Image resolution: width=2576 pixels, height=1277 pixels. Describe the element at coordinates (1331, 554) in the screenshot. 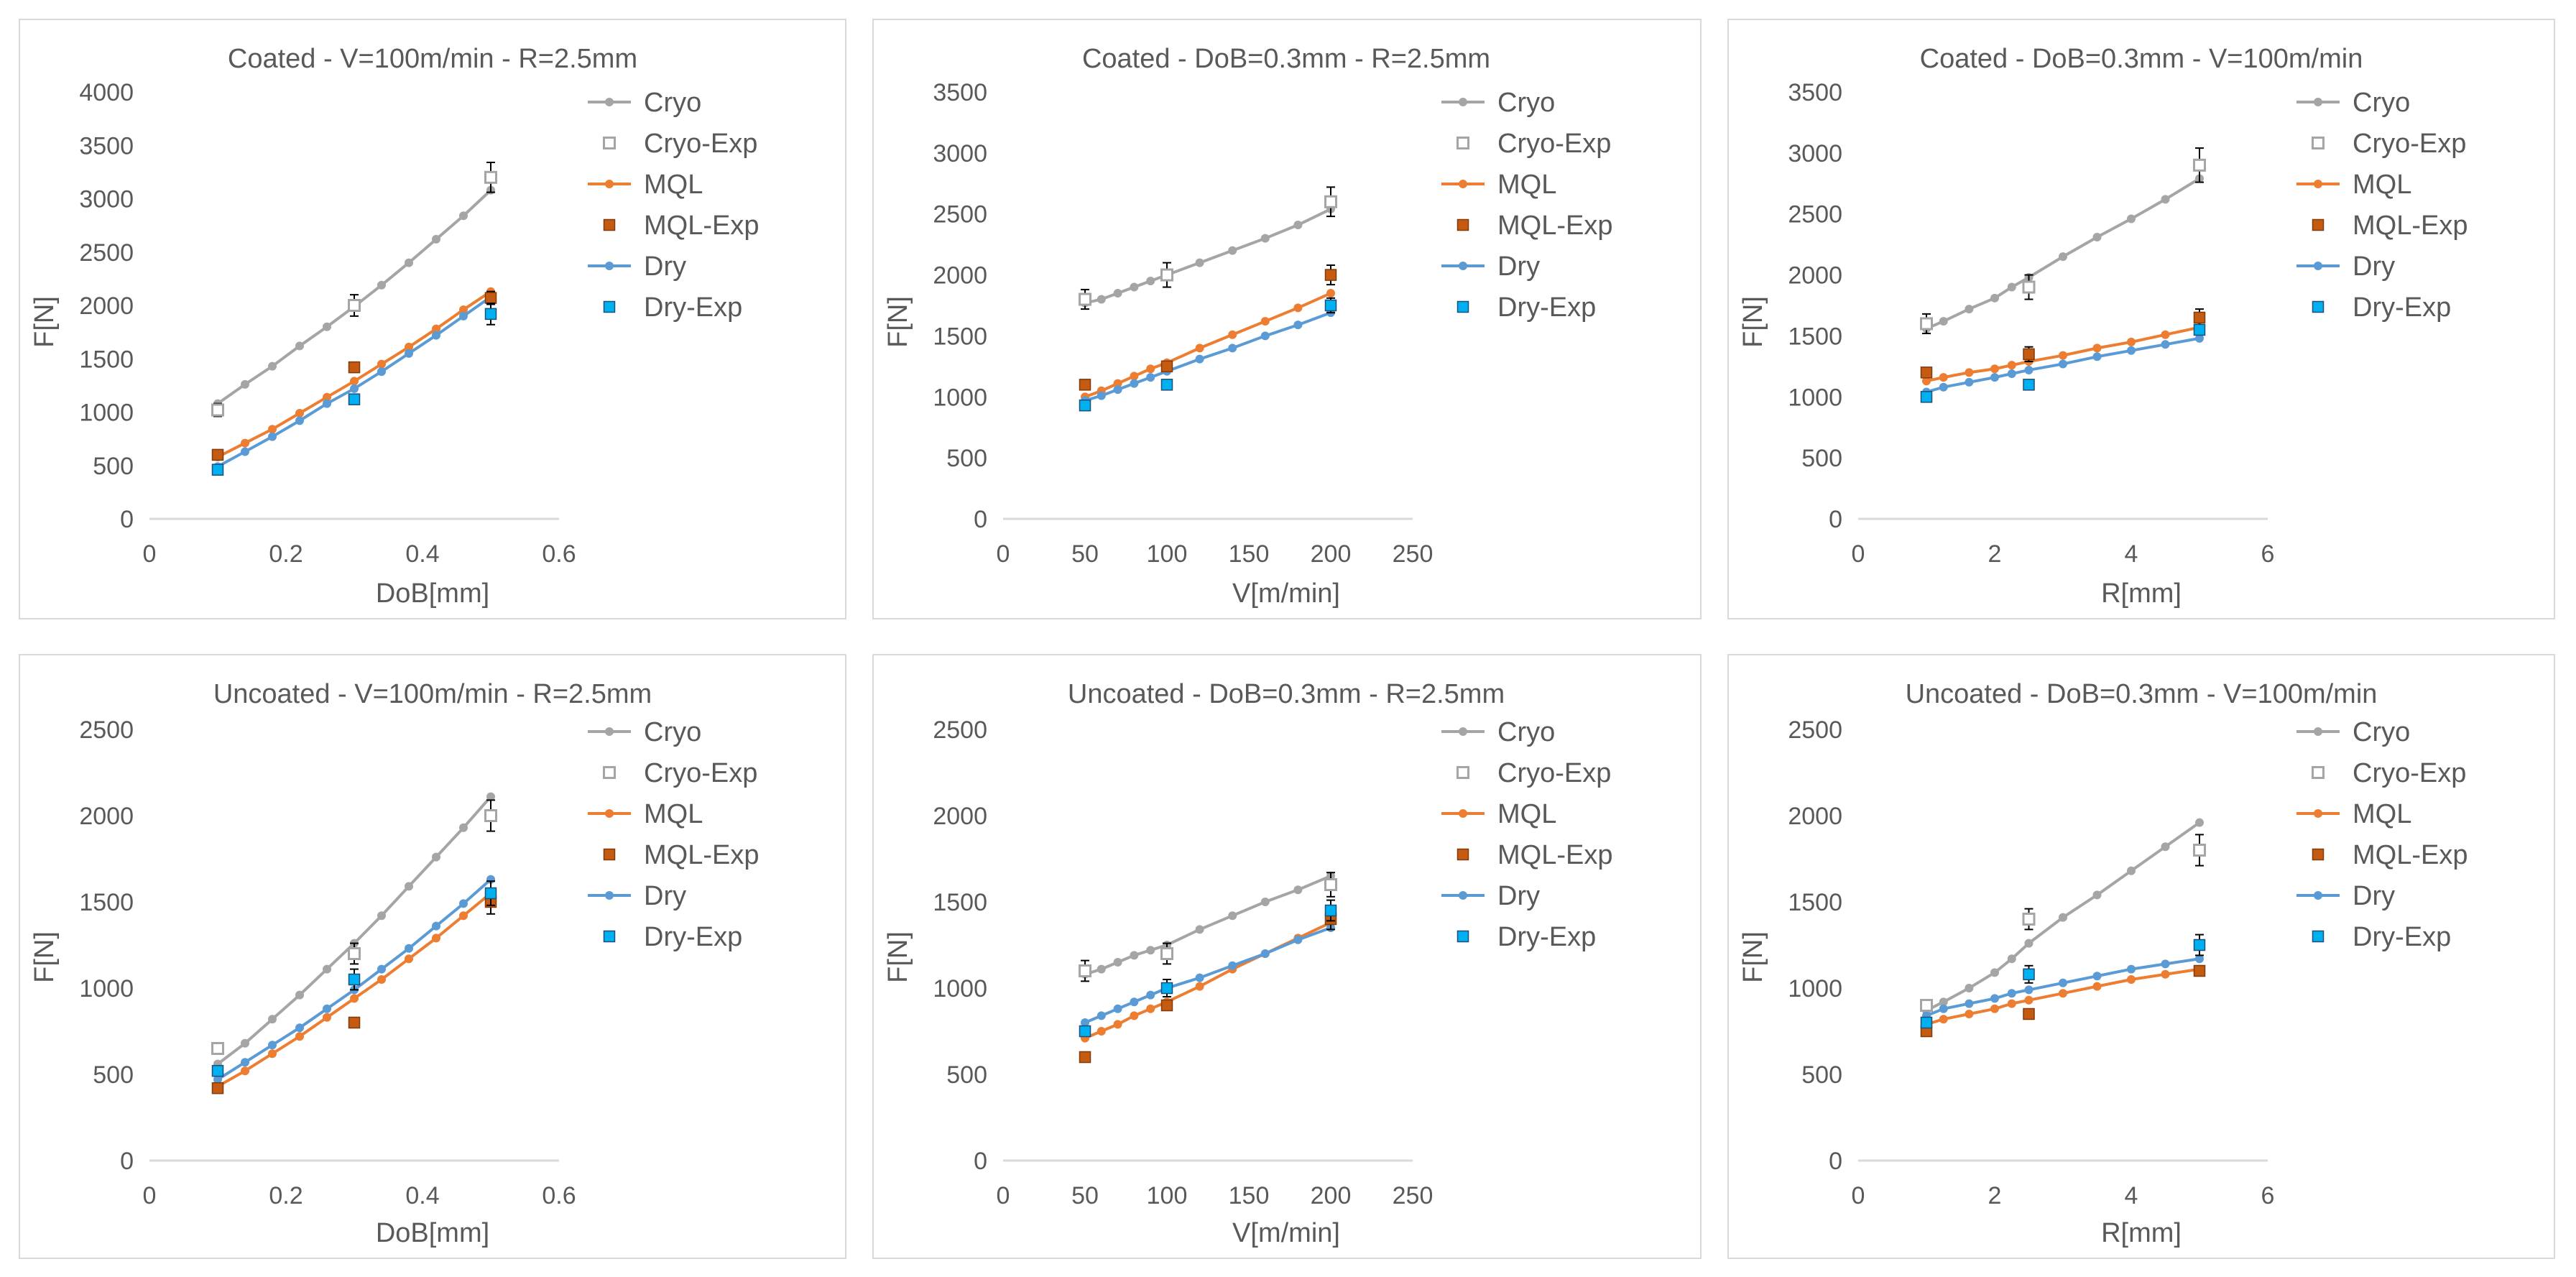

I see `x-tick-label: 200` at that location.